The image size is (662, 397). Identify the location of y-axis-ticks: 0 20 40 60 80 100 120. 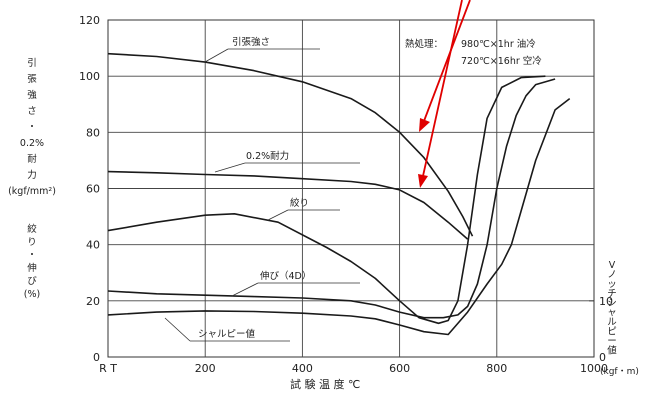
(89, 189).